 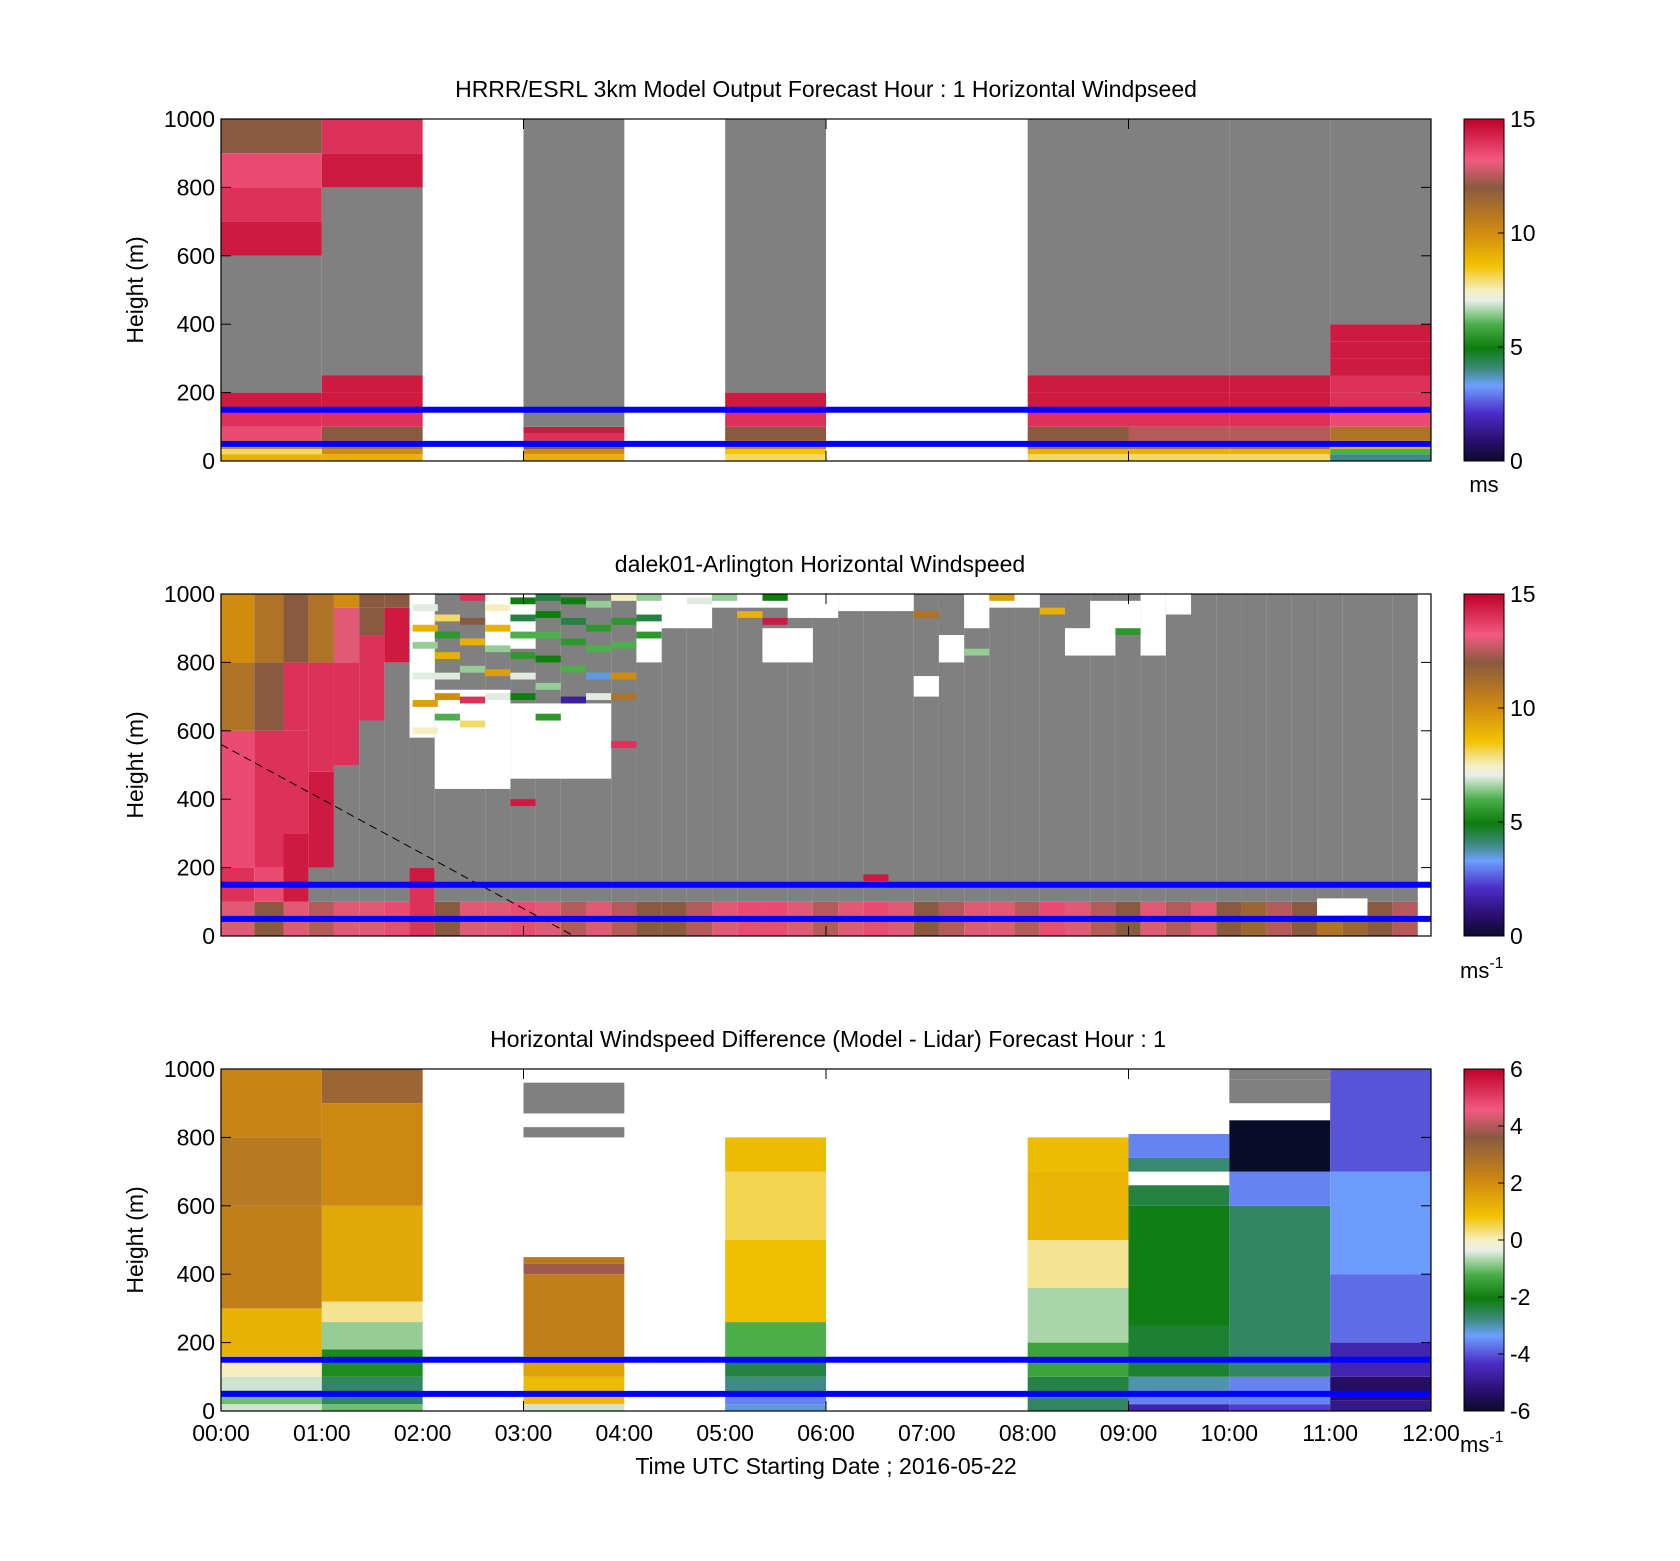 I want to click on panel-lidar-title: dalek01-Arlington Horizontal Windspeed, so click(x=820, y=564).